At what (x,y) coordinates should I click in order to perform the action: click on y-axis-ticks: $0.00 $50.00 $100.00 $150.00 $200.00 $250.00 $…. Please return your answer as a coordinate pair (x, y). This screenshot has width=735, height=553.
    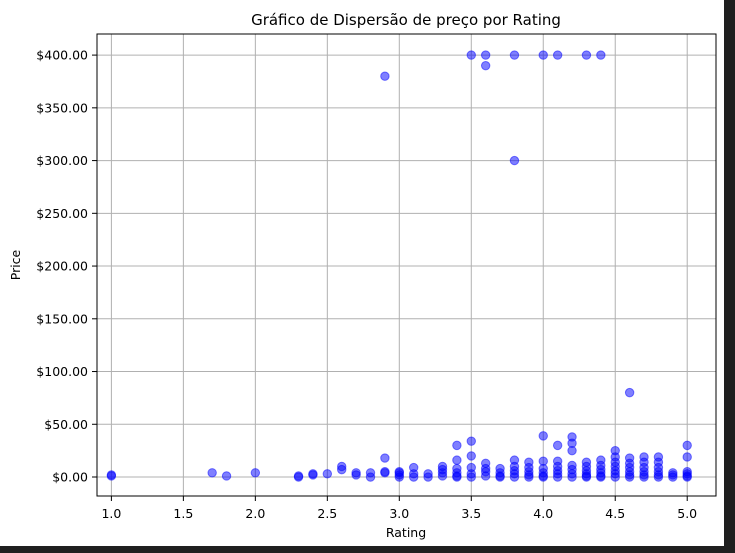
    Looking at the image, I should click on (66, 266).